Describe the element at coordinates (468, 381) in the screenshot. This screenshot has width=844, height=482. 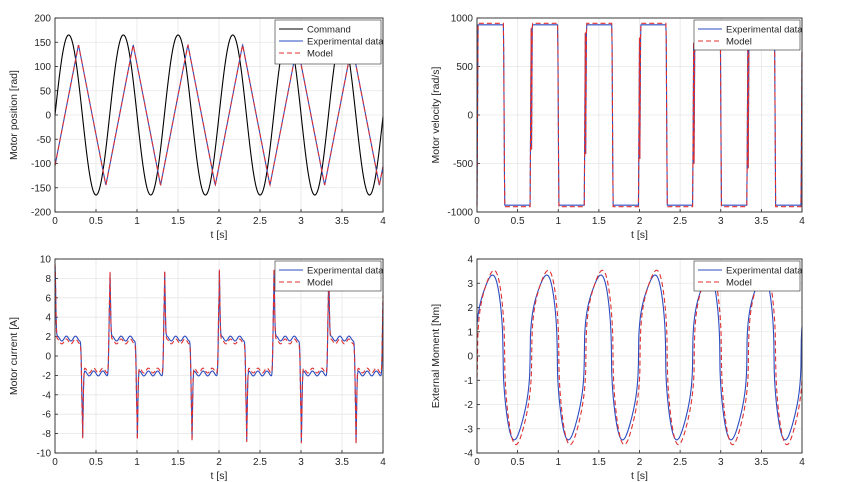
I see `y-tick-label: -1` at that location.